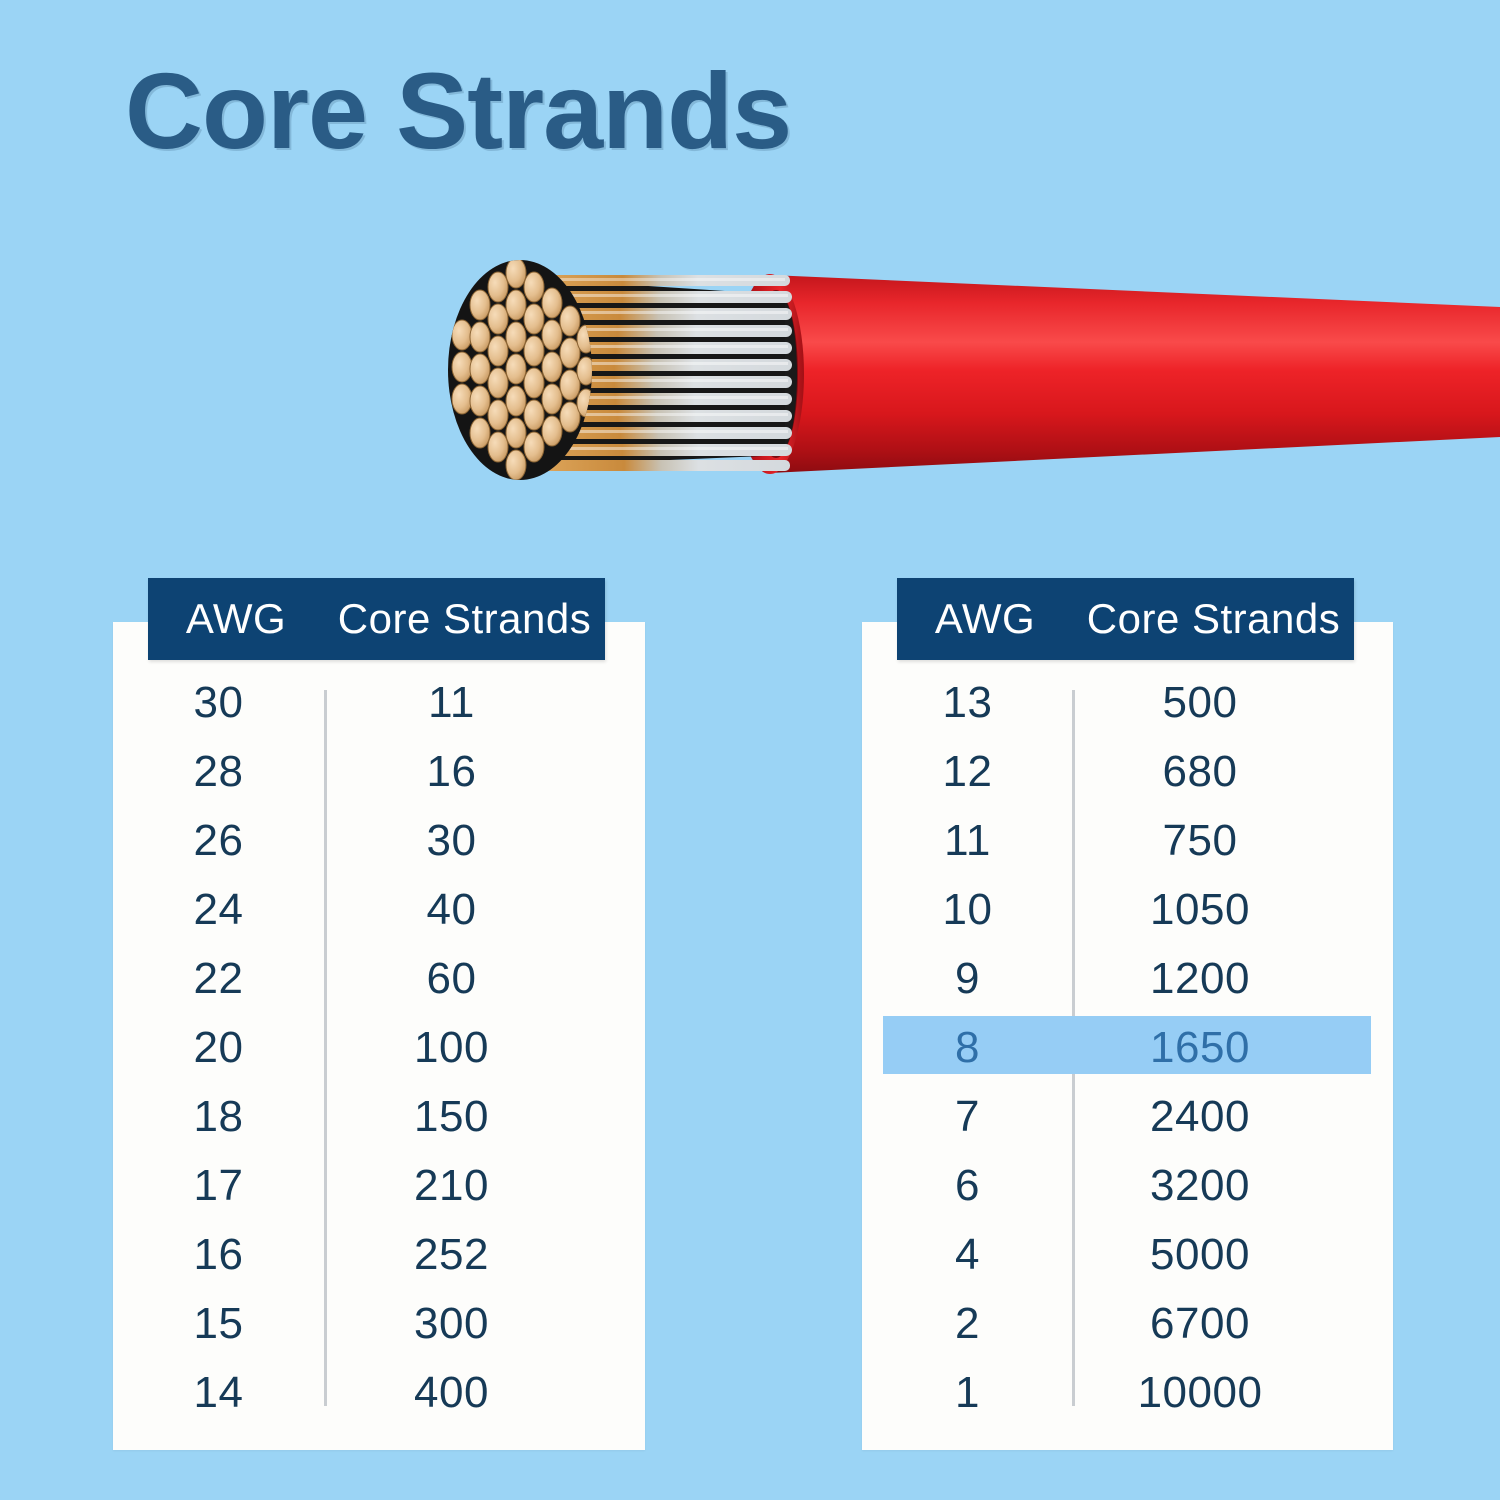 The height and width of the screenshot is (1500, 1500). I want to click on table-row: 9 1200, so click(1127, 978).